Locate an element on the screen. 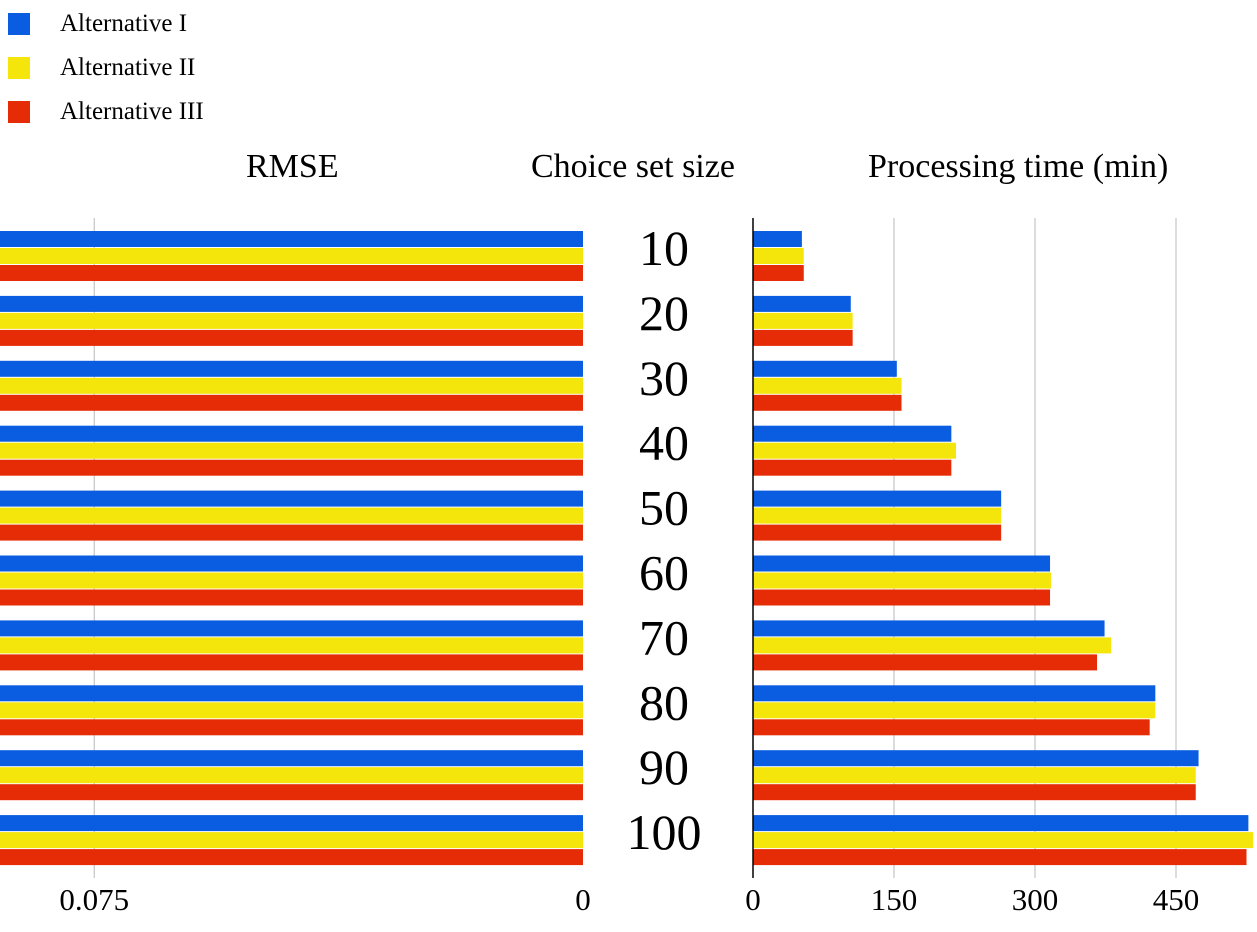 The height and width of the screenshot is (932, 1257). choice-set-size-label: 30 is located at coordinates (664, 378).